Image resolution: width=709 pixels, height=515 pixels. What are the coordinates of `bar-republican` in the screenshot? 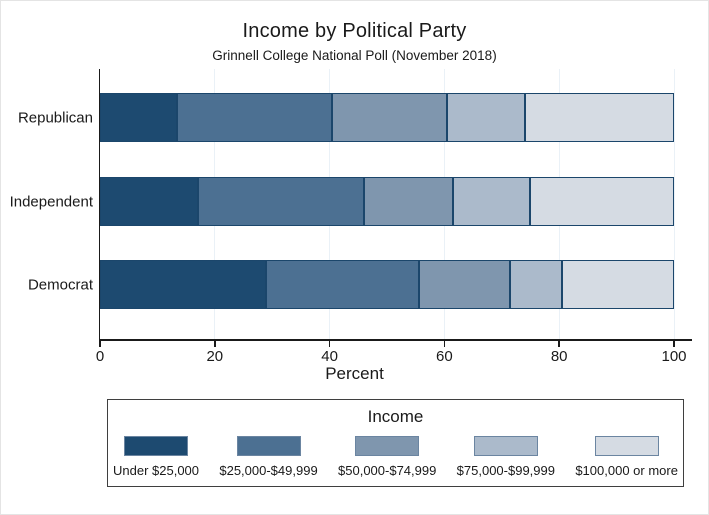 It's located at (387, 117).